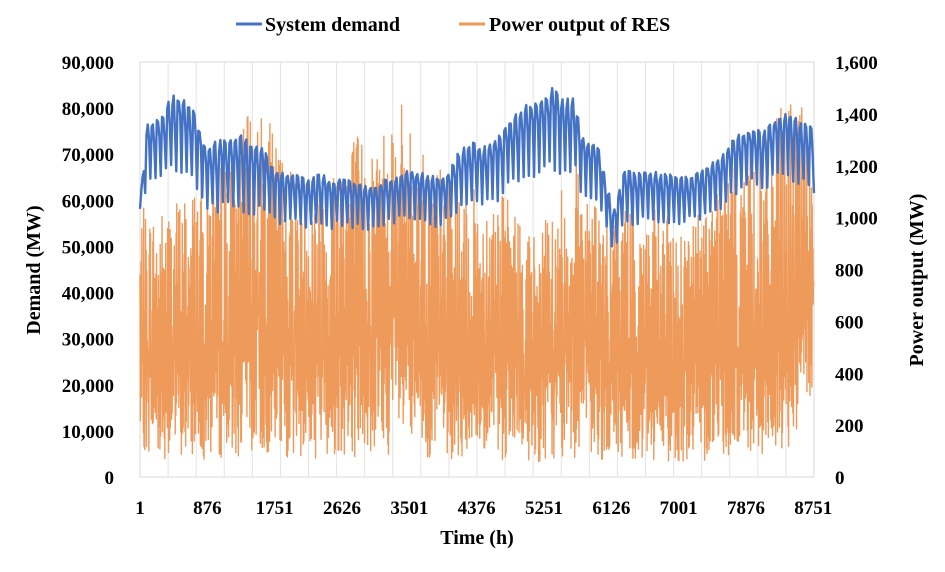 The height and width of the screenshot is (572, 945). What do you see at coordinates (856, 63) in the screenshot?
I see `y-right-tick-label: 1,600` at bounding box center [856, 63].